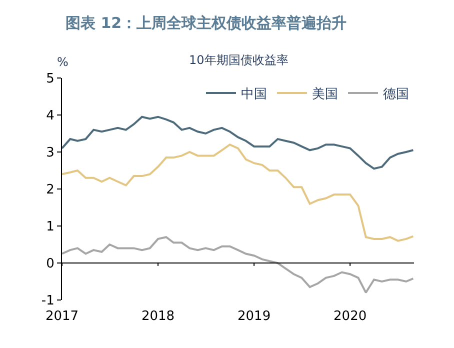 Image resolution: width=454 pixels, height=348 pixels. What do you see at coordinates (62, 316) in the screenshot?
I see `x-tick-label: 2017` at bounding box center [62, 316].